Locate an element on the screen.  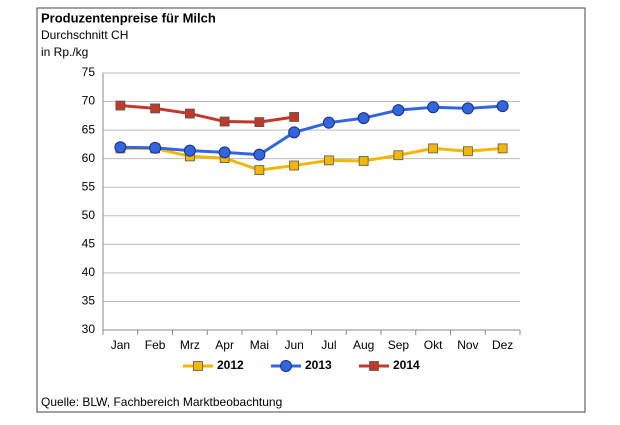
y-tick-label: 65 is located at coordinates (89, 129).